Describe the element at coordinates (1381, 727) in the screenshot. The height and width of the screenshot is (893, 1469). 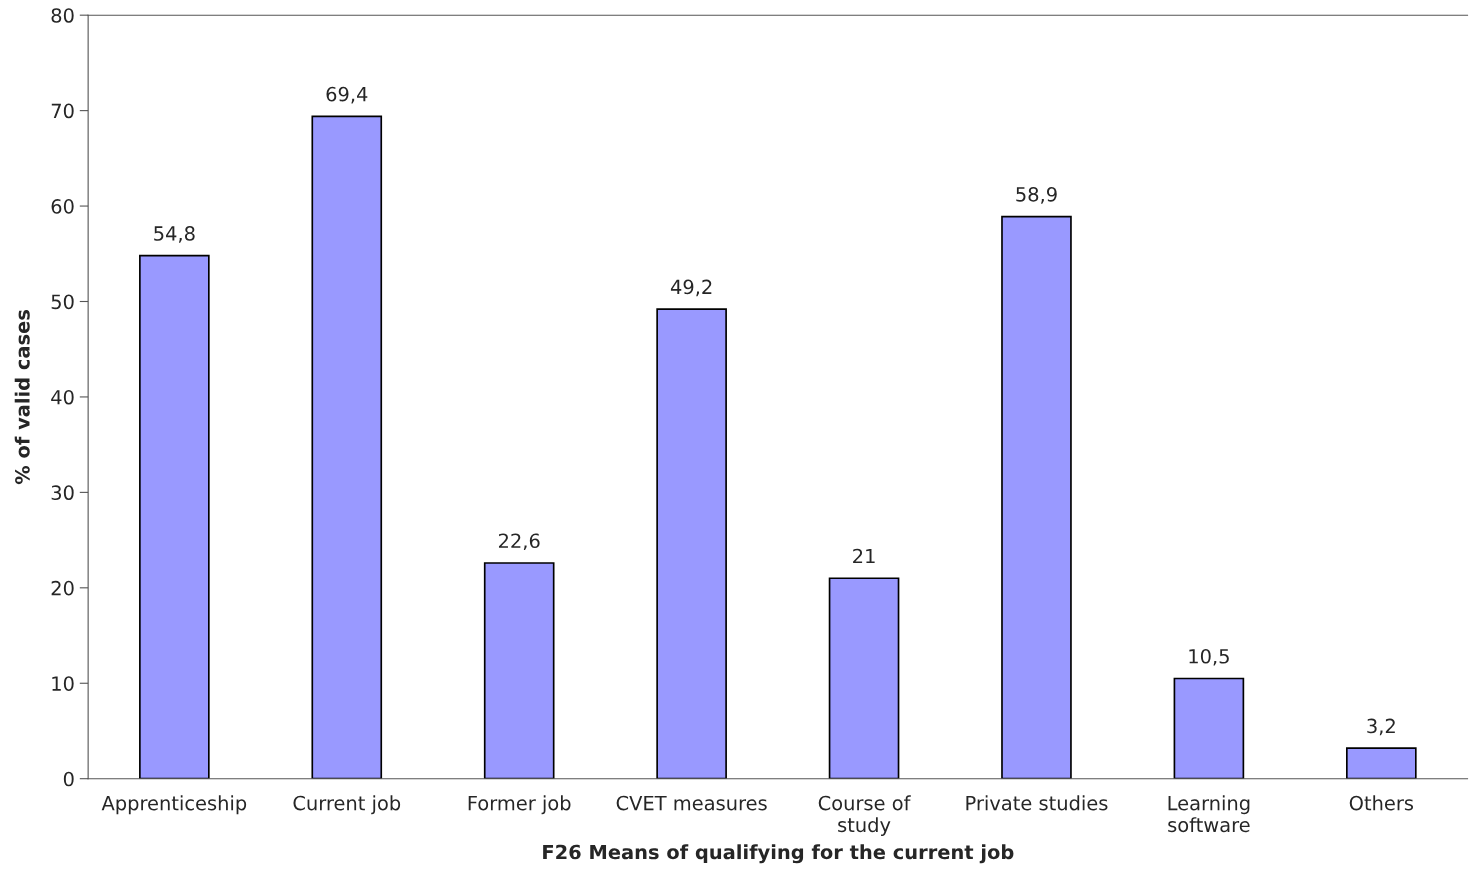
I see `data-label: 3,2` at that location.